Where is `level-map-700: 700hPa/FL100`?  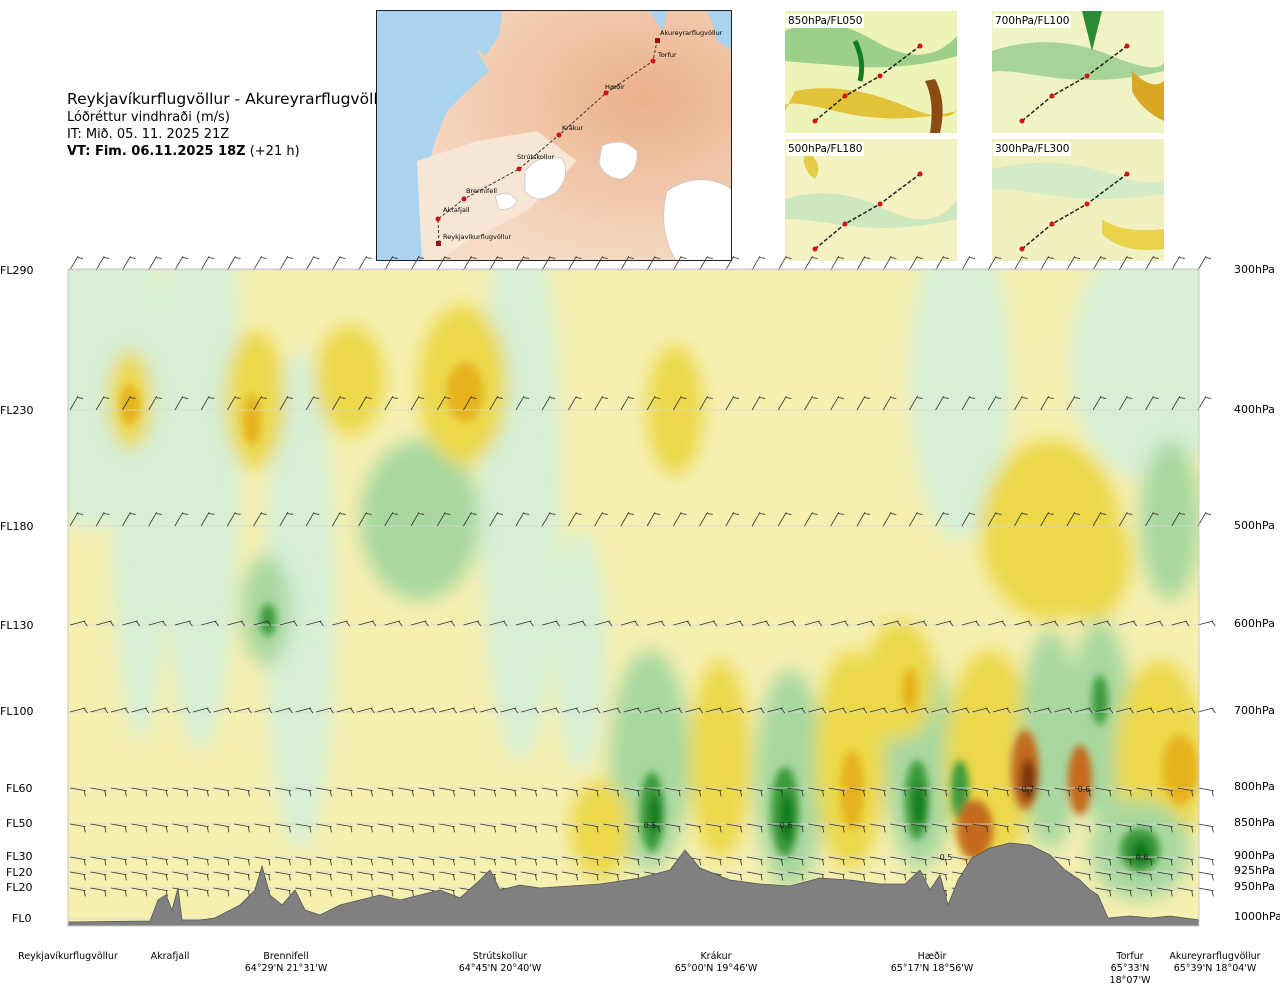
level-map-700: 700hPa/FL100 is located at coordinates (1078, 72).